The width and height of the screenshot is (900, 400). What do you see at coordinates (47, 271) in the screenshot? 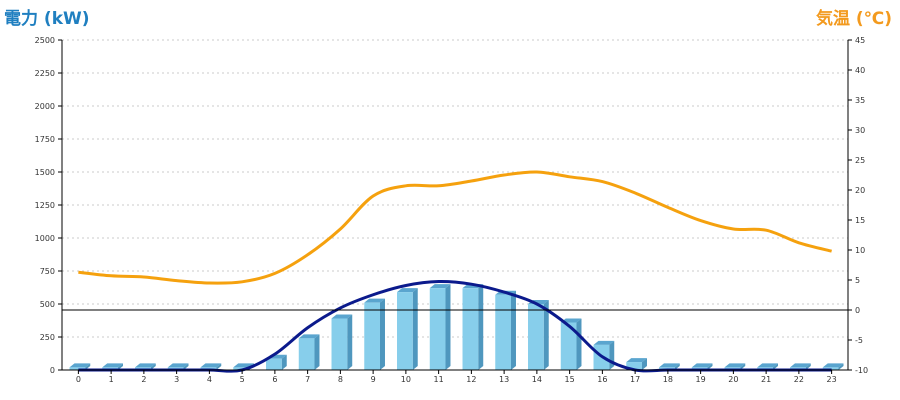
I see `left-tick-label: 750` at bounding box center [47, 271].